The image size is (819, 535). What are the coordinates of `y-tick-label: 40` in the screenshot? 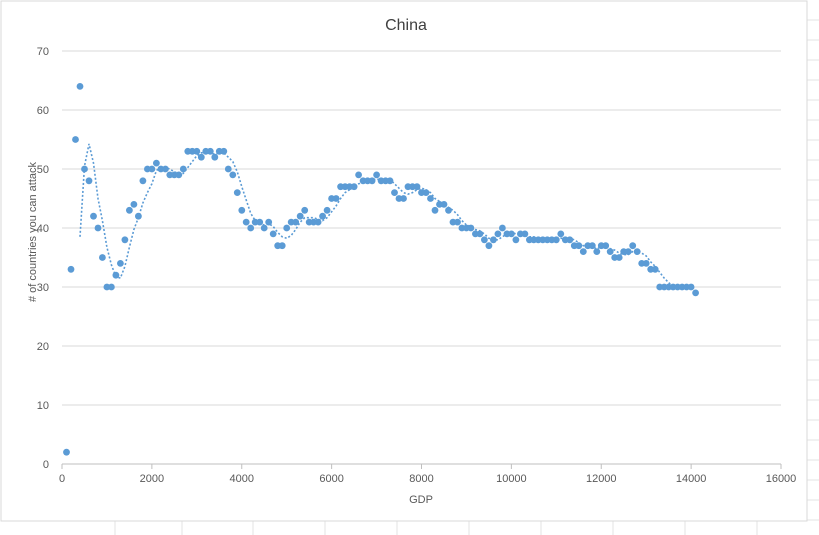 It's located at (43, 229).